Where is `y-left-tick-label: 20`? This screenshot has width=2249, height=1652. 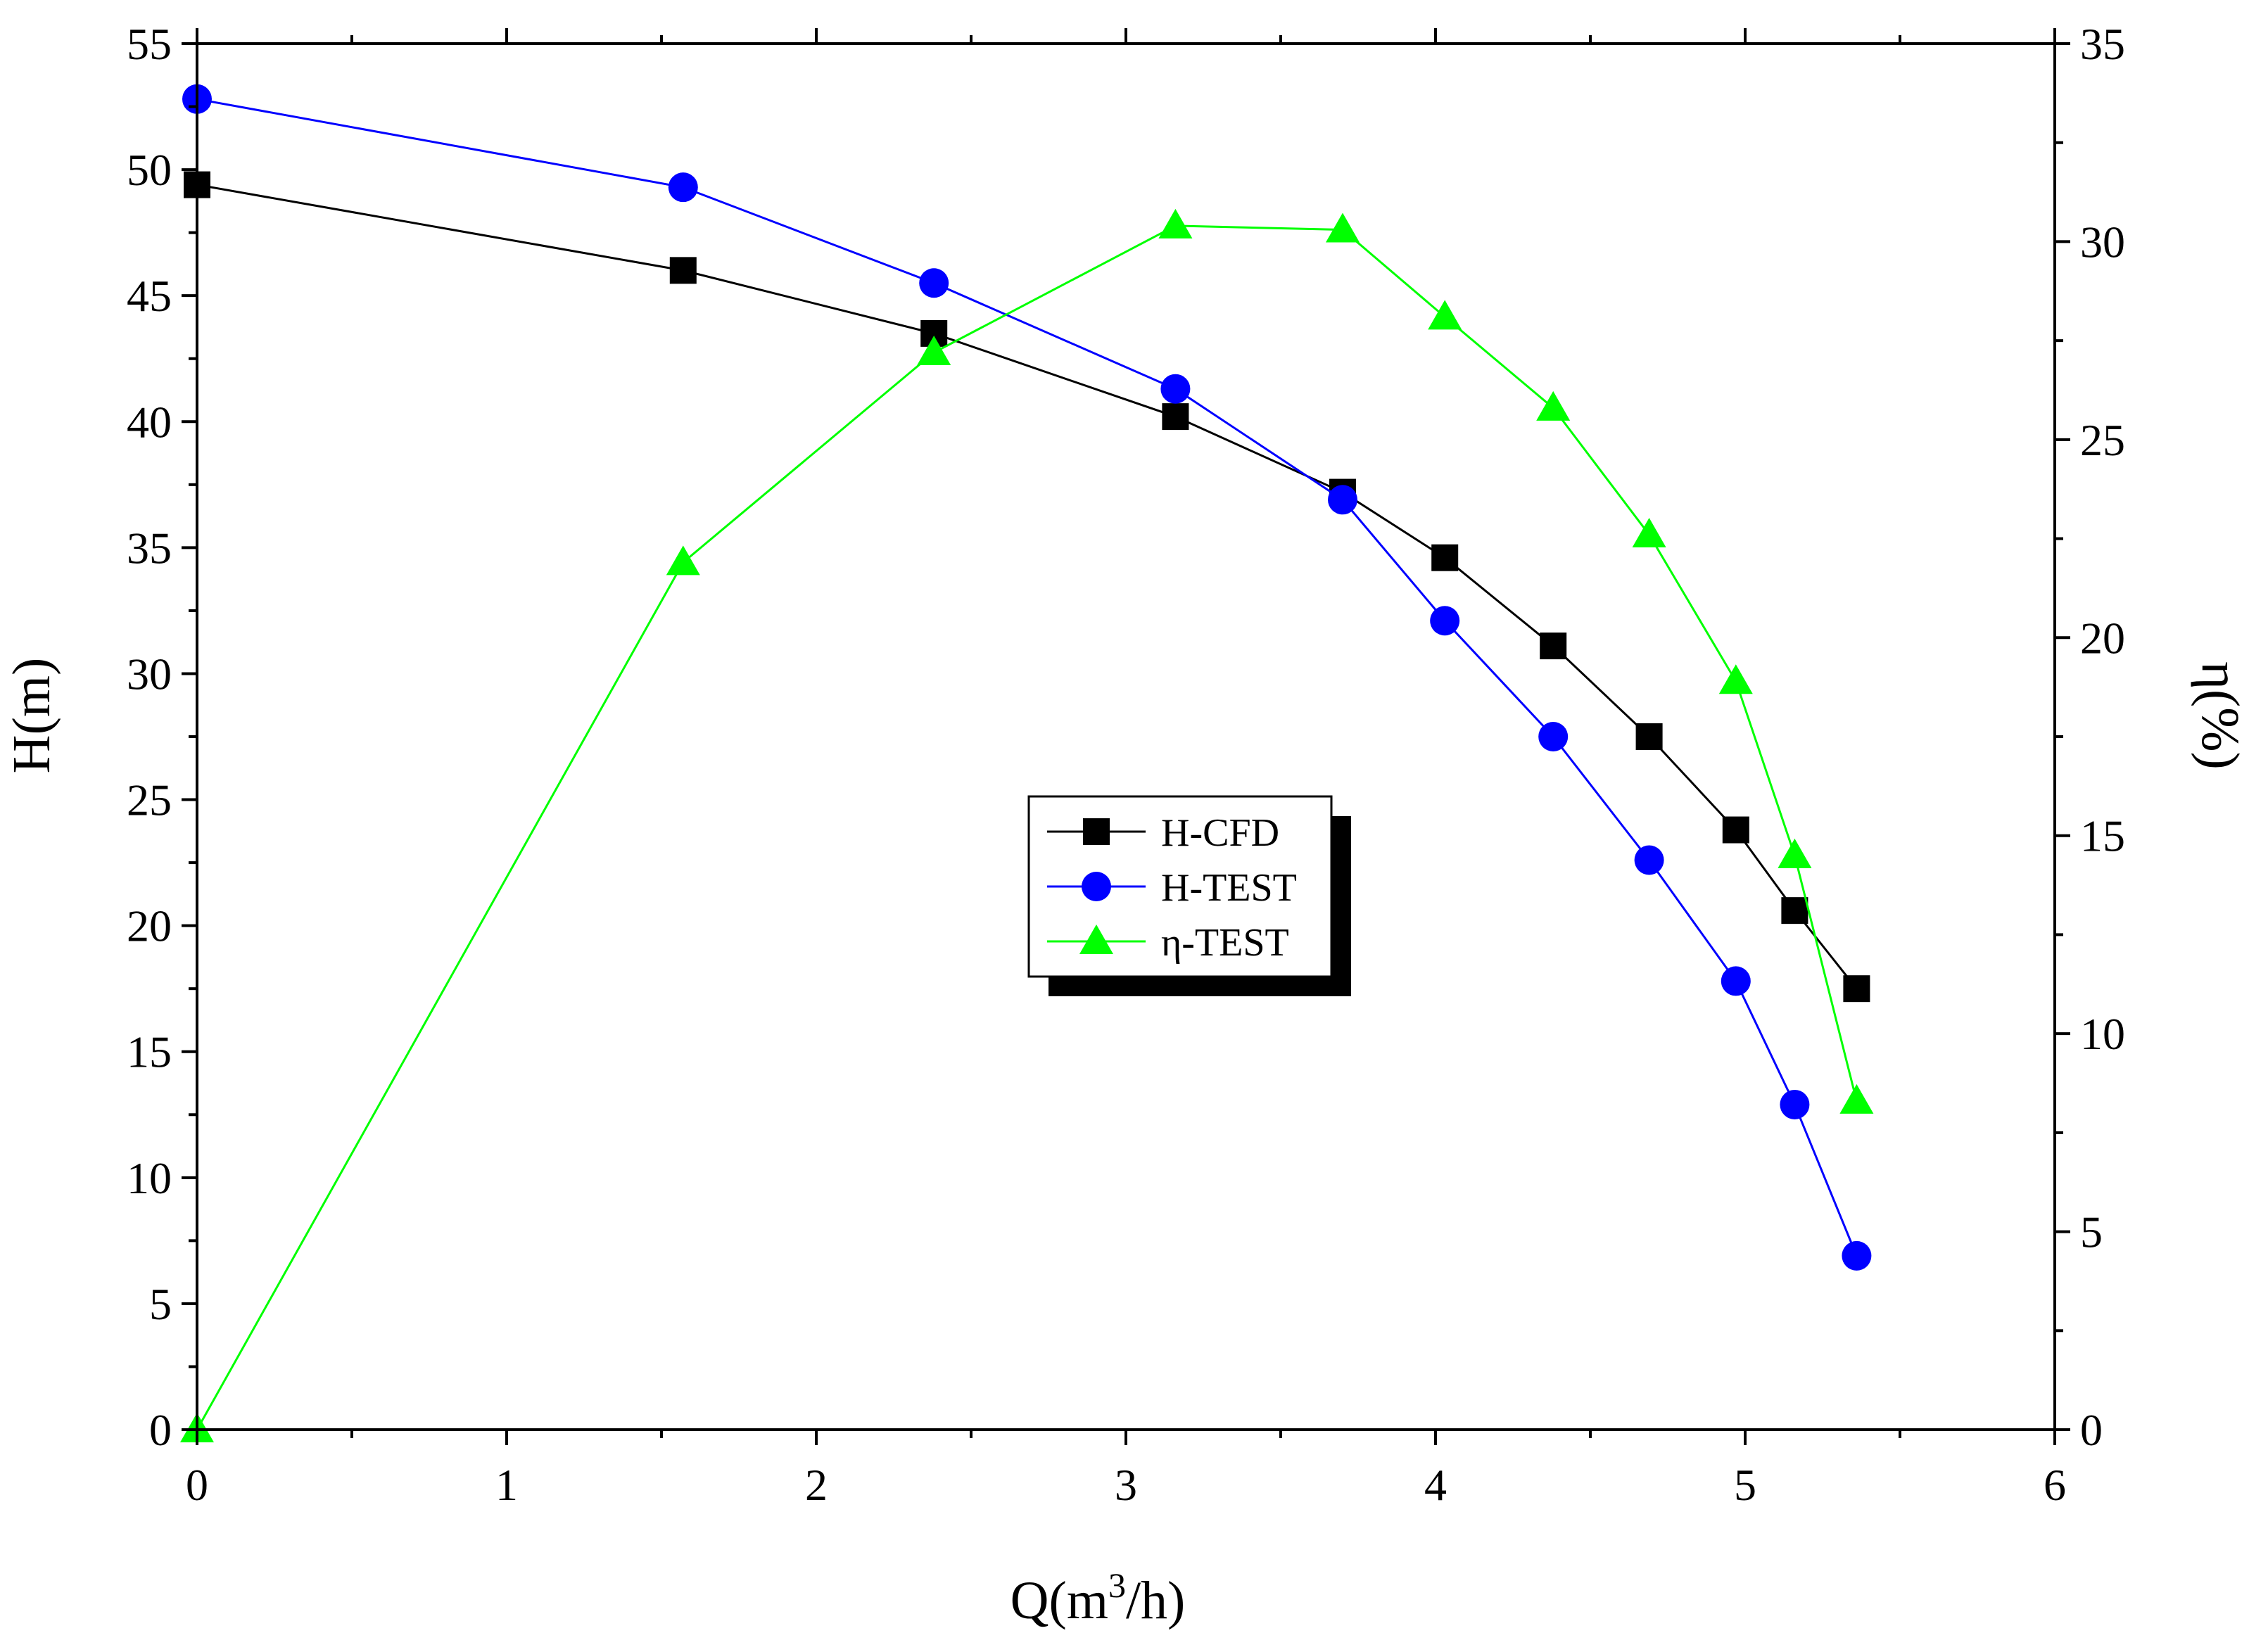 y-left-tick-label: 20 is located at coordinates (149, 926).